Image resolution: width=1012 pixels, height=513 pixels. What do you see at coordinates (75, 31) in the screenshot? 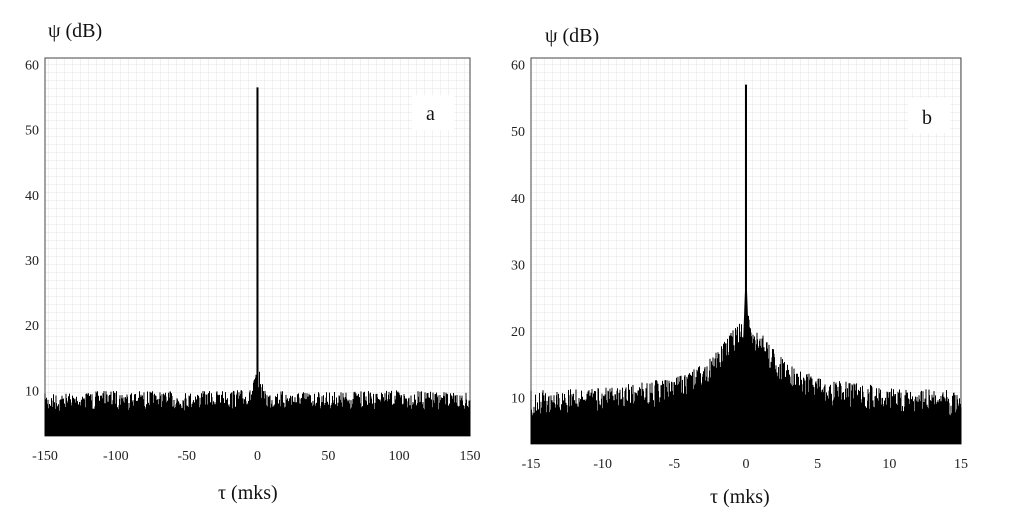
I see `panel-a-ylabel: ψ (dB)` at bounding box center [75, 31].